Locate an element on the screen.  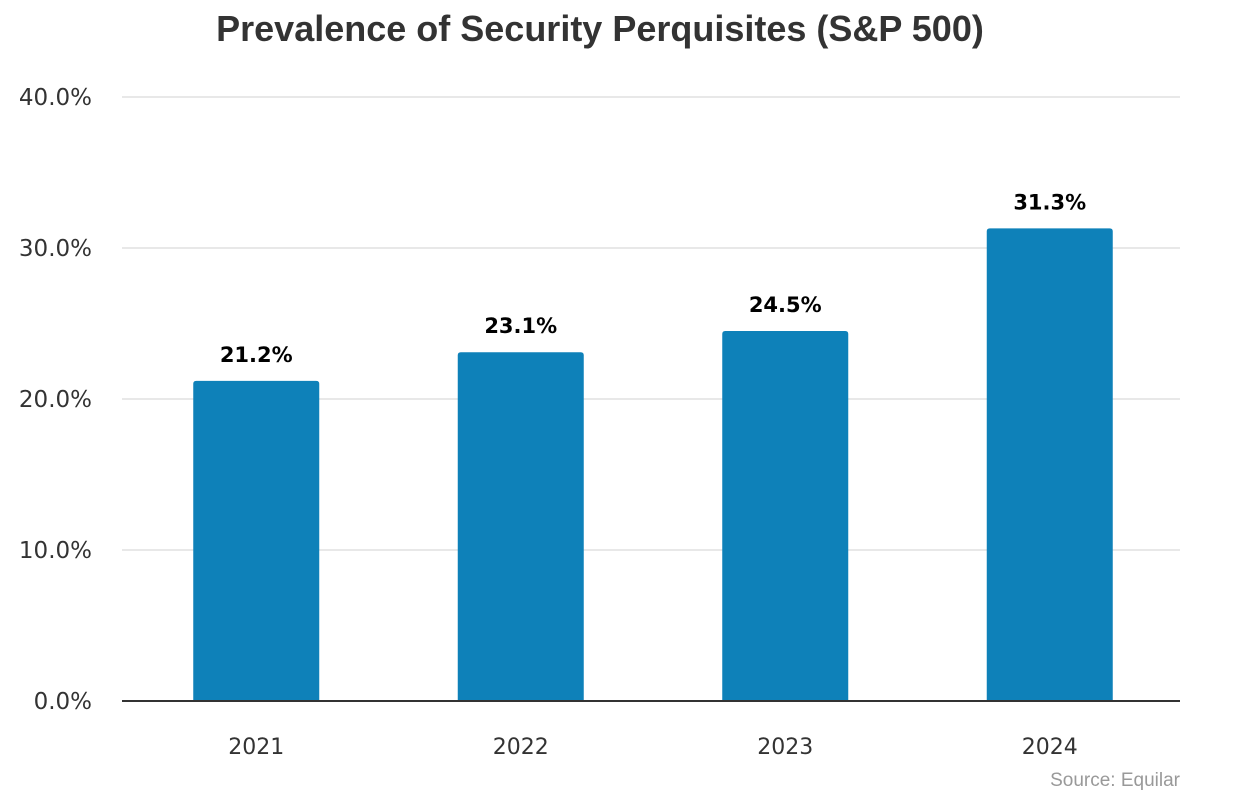
y-tick-label: 40.0% is located at coordinates (55, 98).